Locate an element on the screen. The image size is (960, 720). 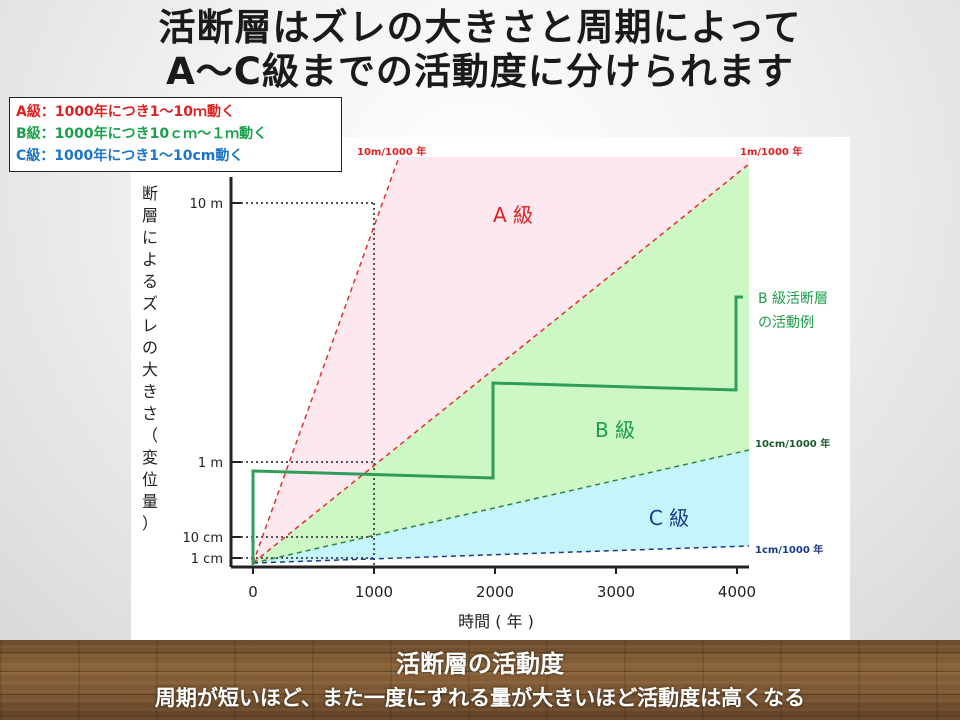
y-axis-label-char: （ is located at coordinates (150, 435).